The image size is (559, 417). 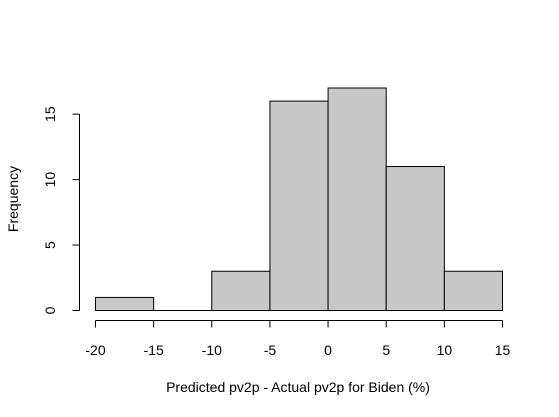 I want to click on x-axis: -20 -15 -10 -5 0 5 10 15, so click(x=298, y=339).